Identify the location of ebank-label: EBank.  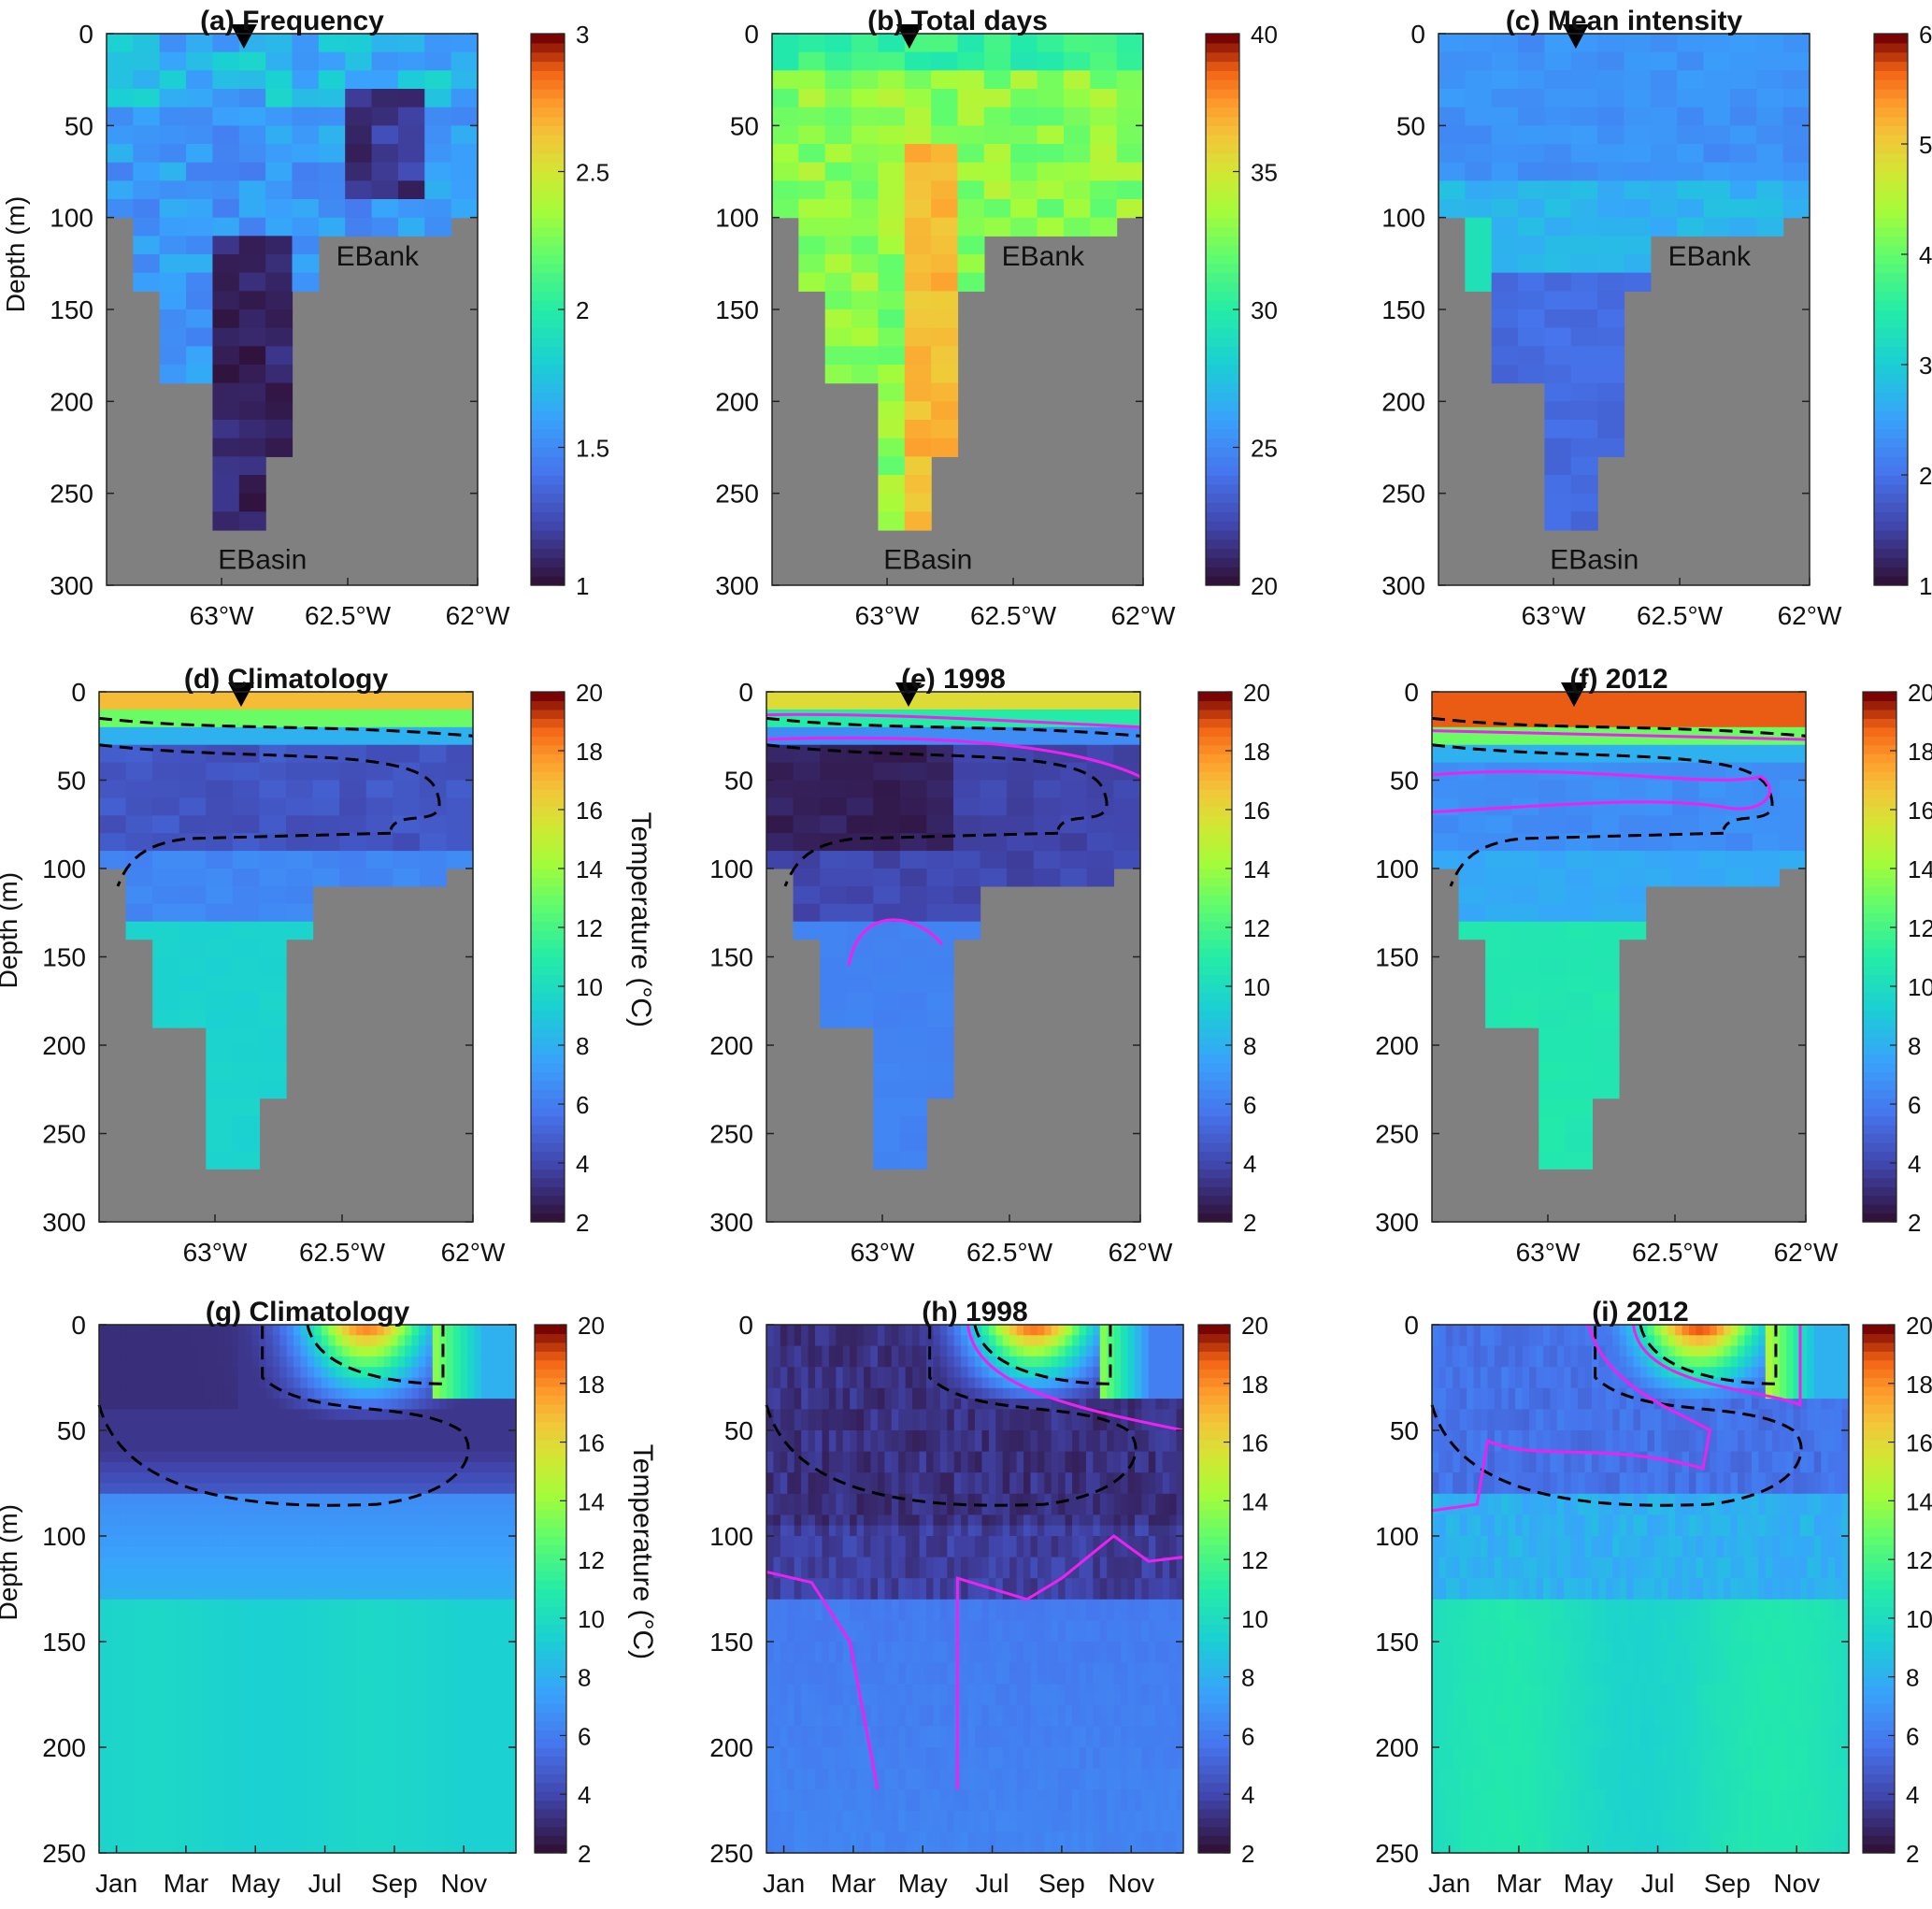
(378, 256).